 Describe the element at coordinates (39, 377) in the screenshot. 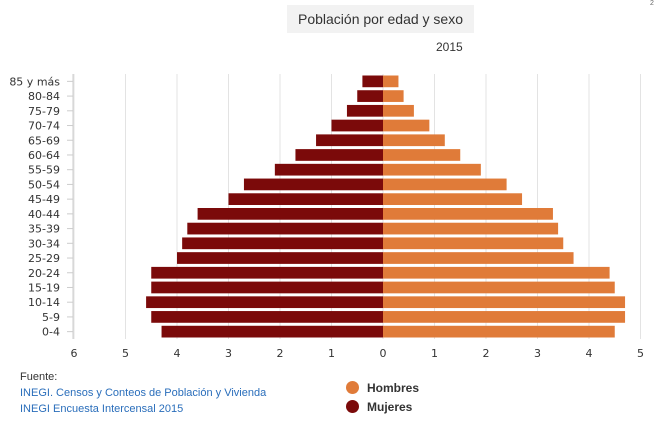

I see `source-label: Fuente:` at that location.